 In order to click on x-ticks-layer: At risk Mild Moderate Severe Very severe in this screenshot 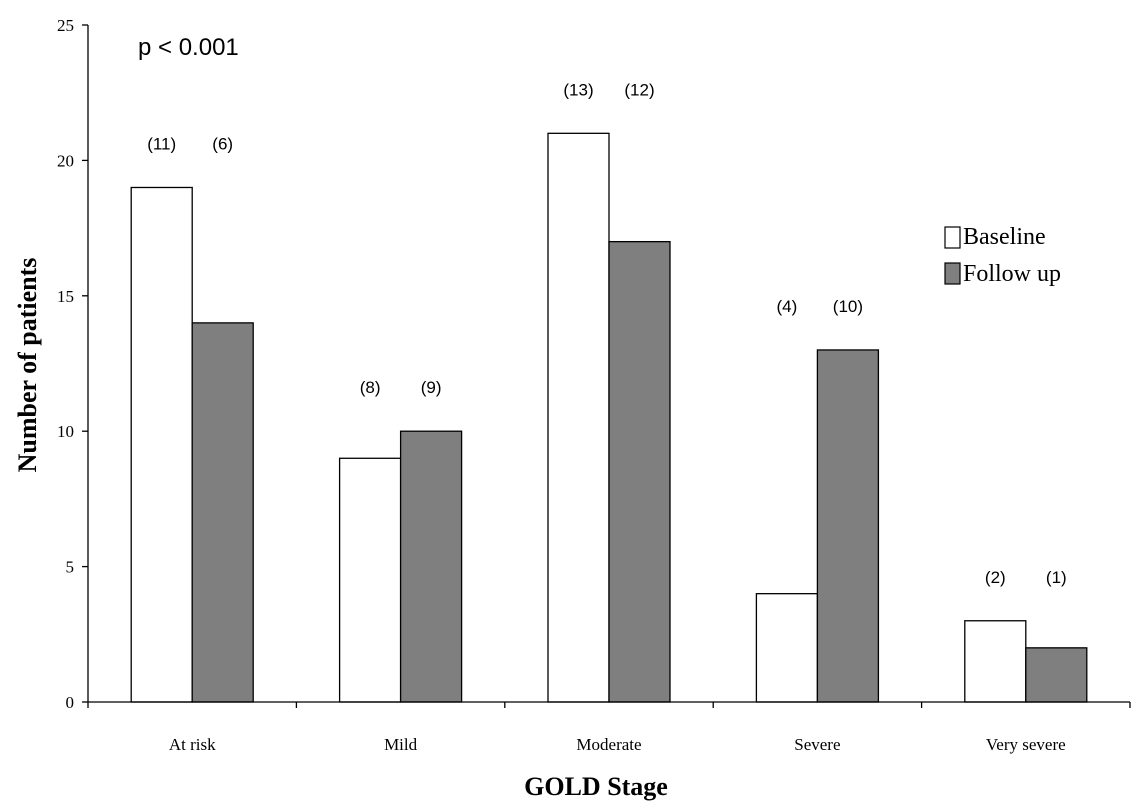, I will do `click(609, 728)`.